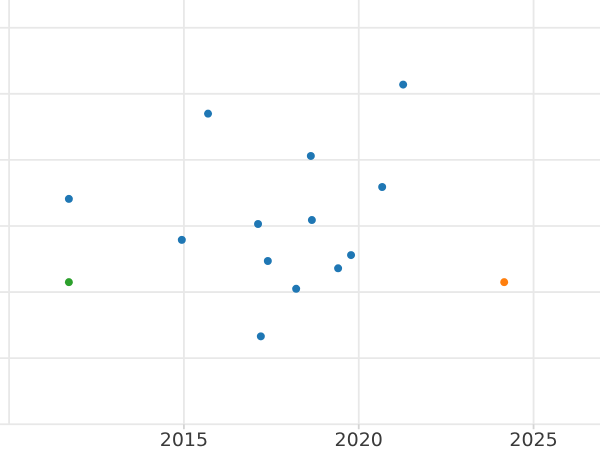 The height and width of the screenshot is (450, 600). I want to click on x-tick-label: 2015, so click(184, 439).